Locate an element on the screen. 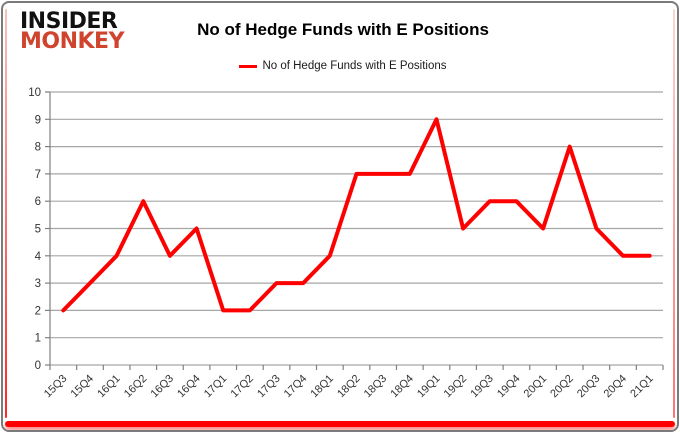 Image resolution: width=680 pixels, height=433 pixels. svg-text: 15Q4 is located at coordinates (83, 387).